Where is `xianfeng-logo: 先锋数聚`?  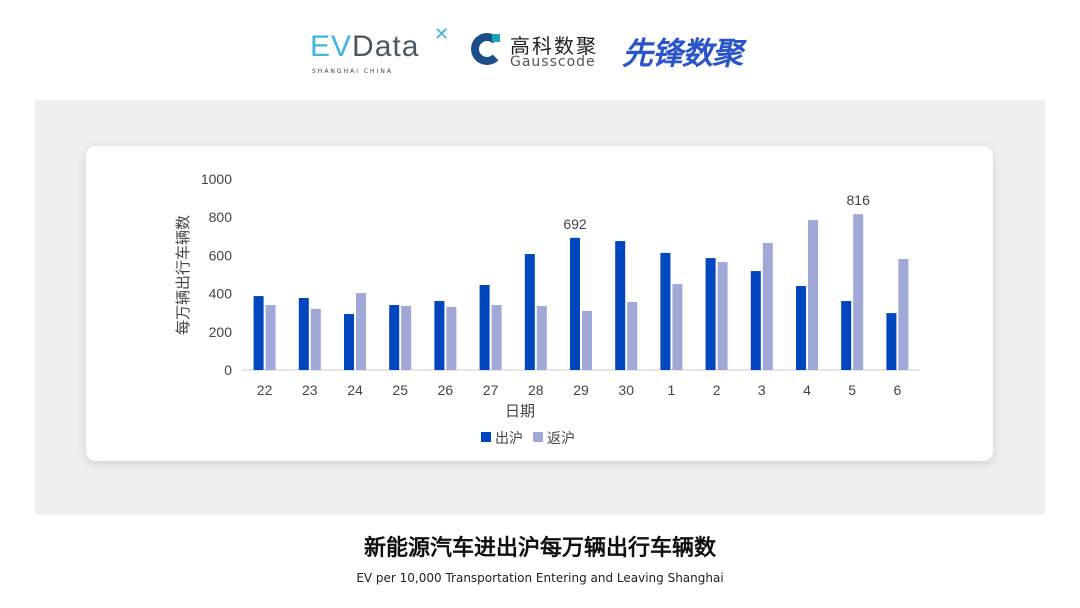 xianfeng-logo: 先锋数聚 is located at coordinates (682, 54).